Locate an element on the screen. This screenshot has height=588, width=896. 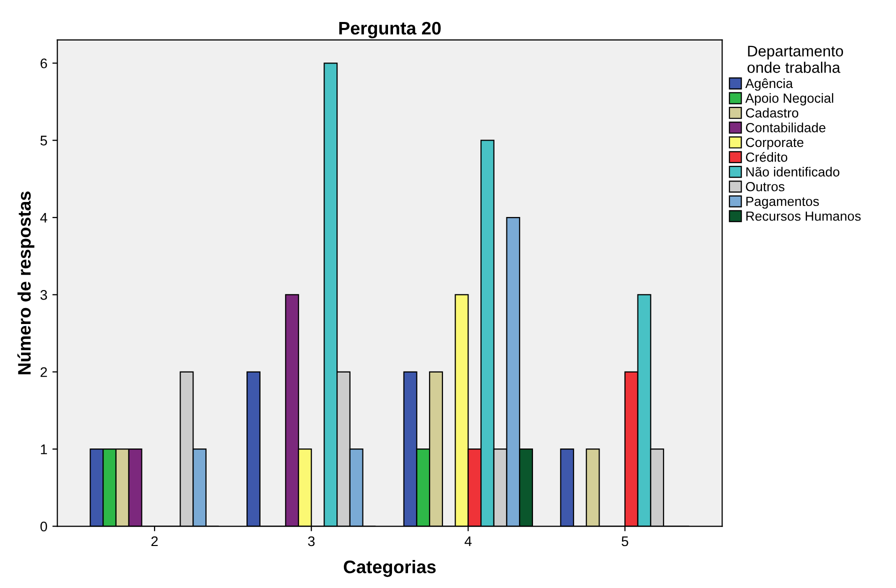
y-tick-label: 4 is located at coordinates (44, 217).